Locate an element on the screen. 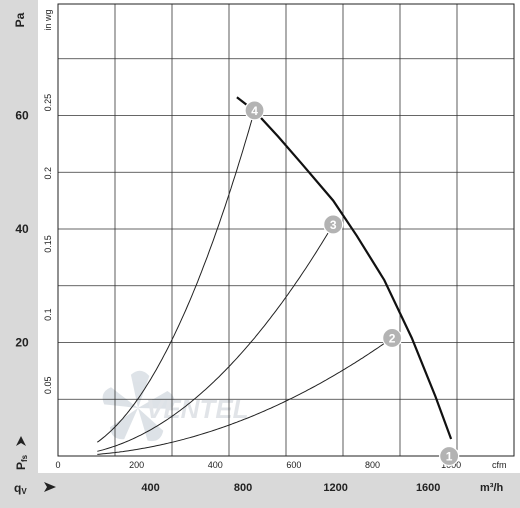 This screenshot has height=508, width=520. pressure-symbol: P is located at coordinates (21, 466).